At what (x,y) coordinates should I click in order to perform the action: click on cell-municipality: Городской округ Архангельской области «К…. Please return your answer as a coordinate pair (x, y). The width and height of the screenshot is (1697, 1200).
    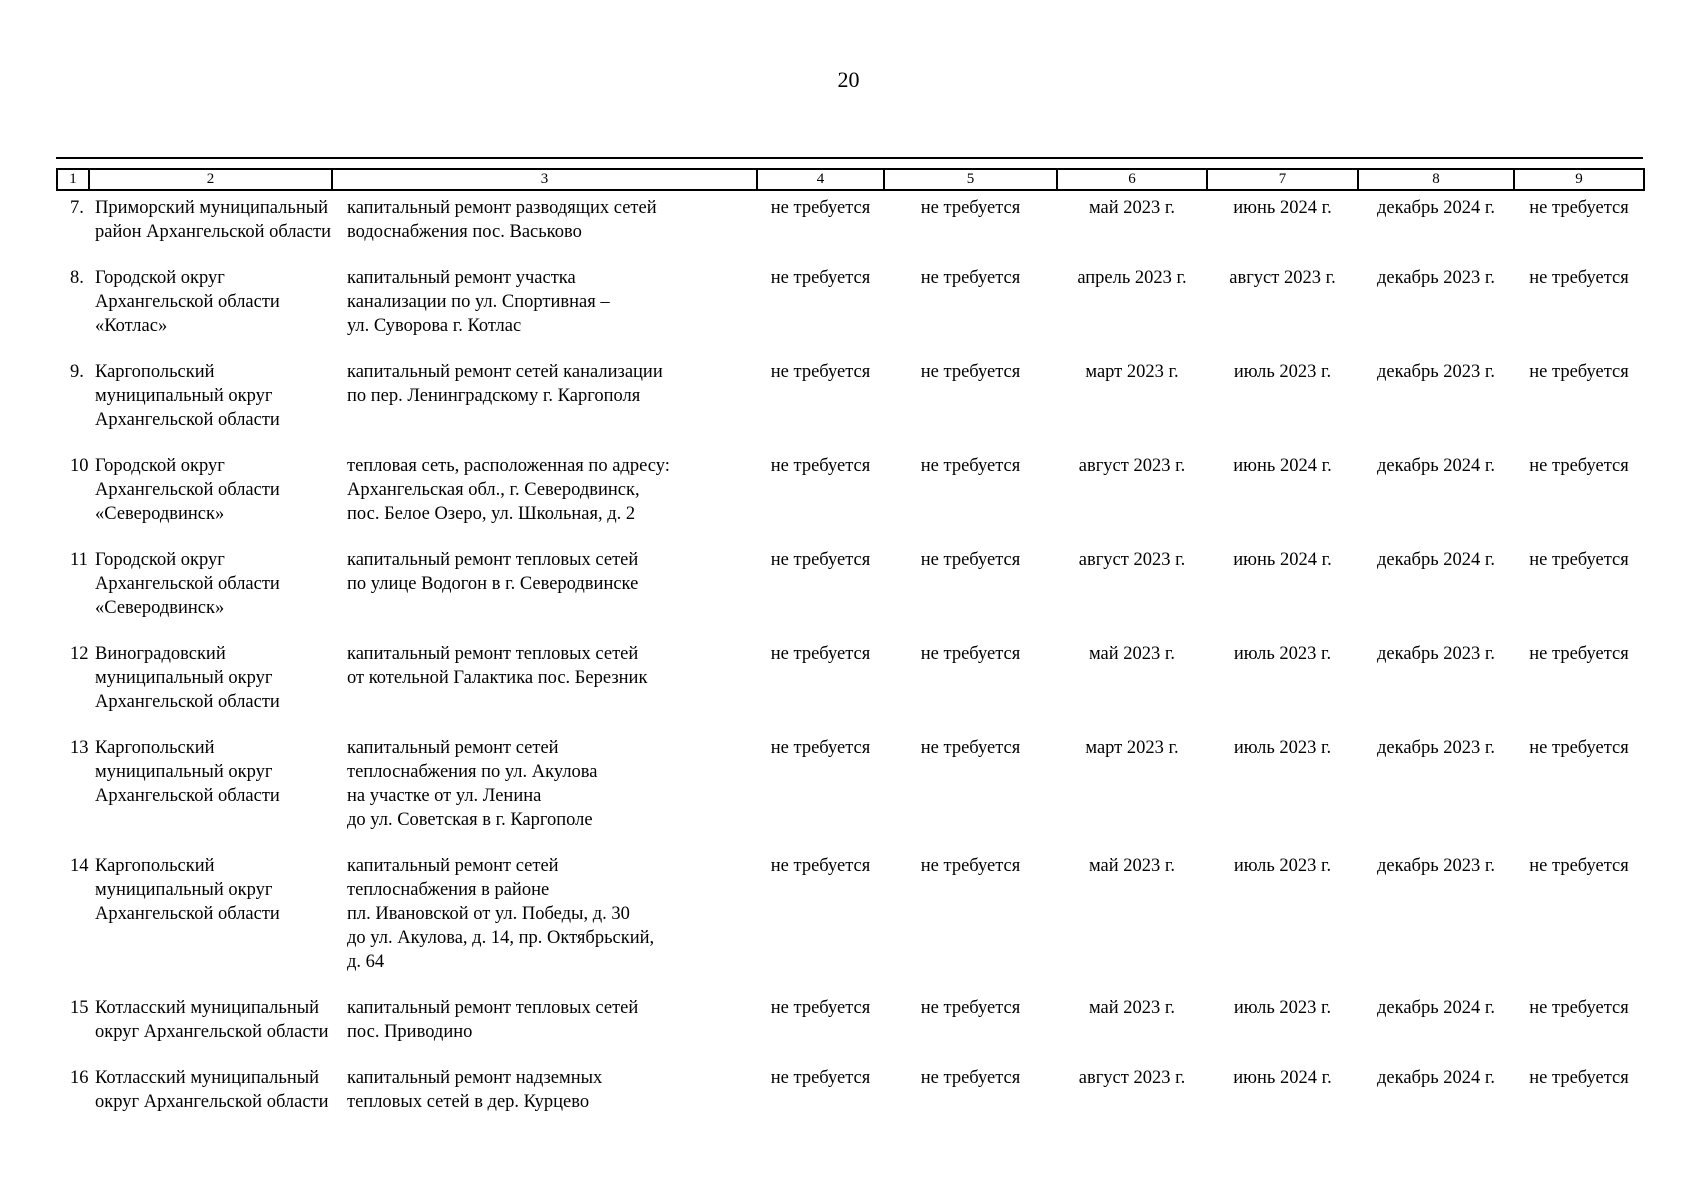
    Looking at the image, I should click on (187, 302).